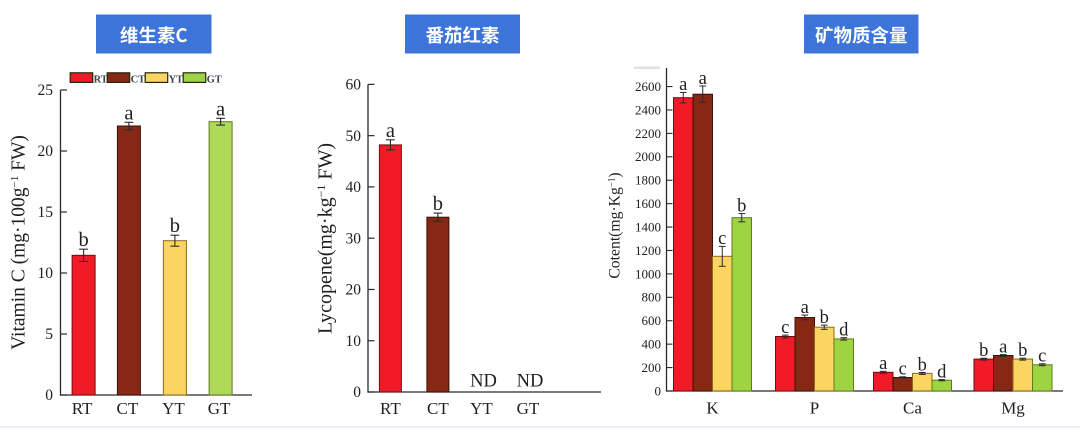  I want to click on svg-text: 2000, so click(648, 156).